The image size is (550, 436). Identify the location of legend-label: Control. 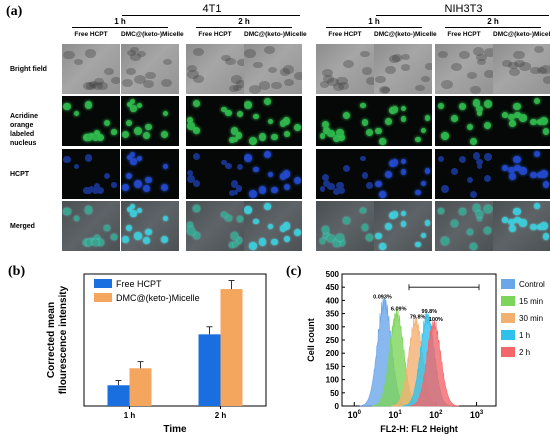
(532, 284).